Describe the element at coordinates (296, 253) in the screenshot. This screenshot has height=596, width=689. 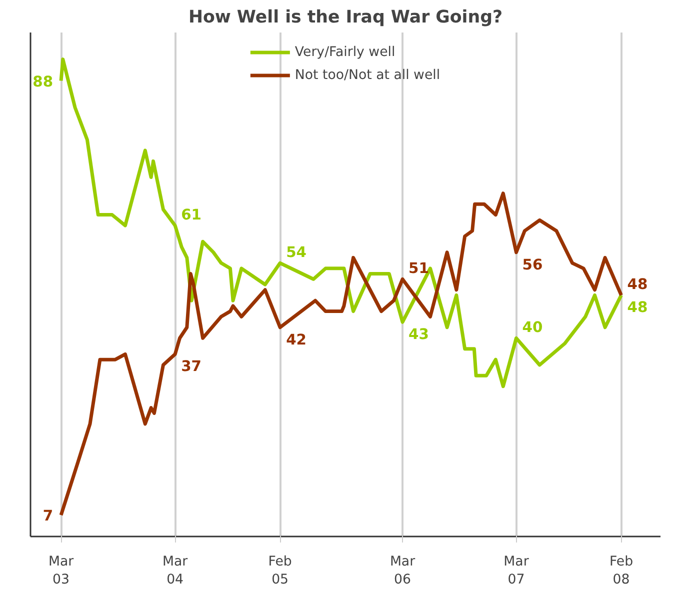
I see `data-label: 54` at that location.